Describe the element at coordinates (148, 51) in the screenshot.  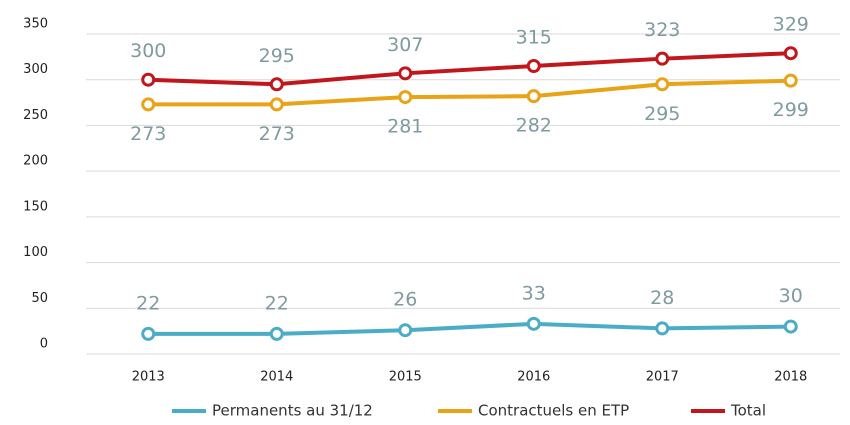
I see `data-label: 300` at that location.